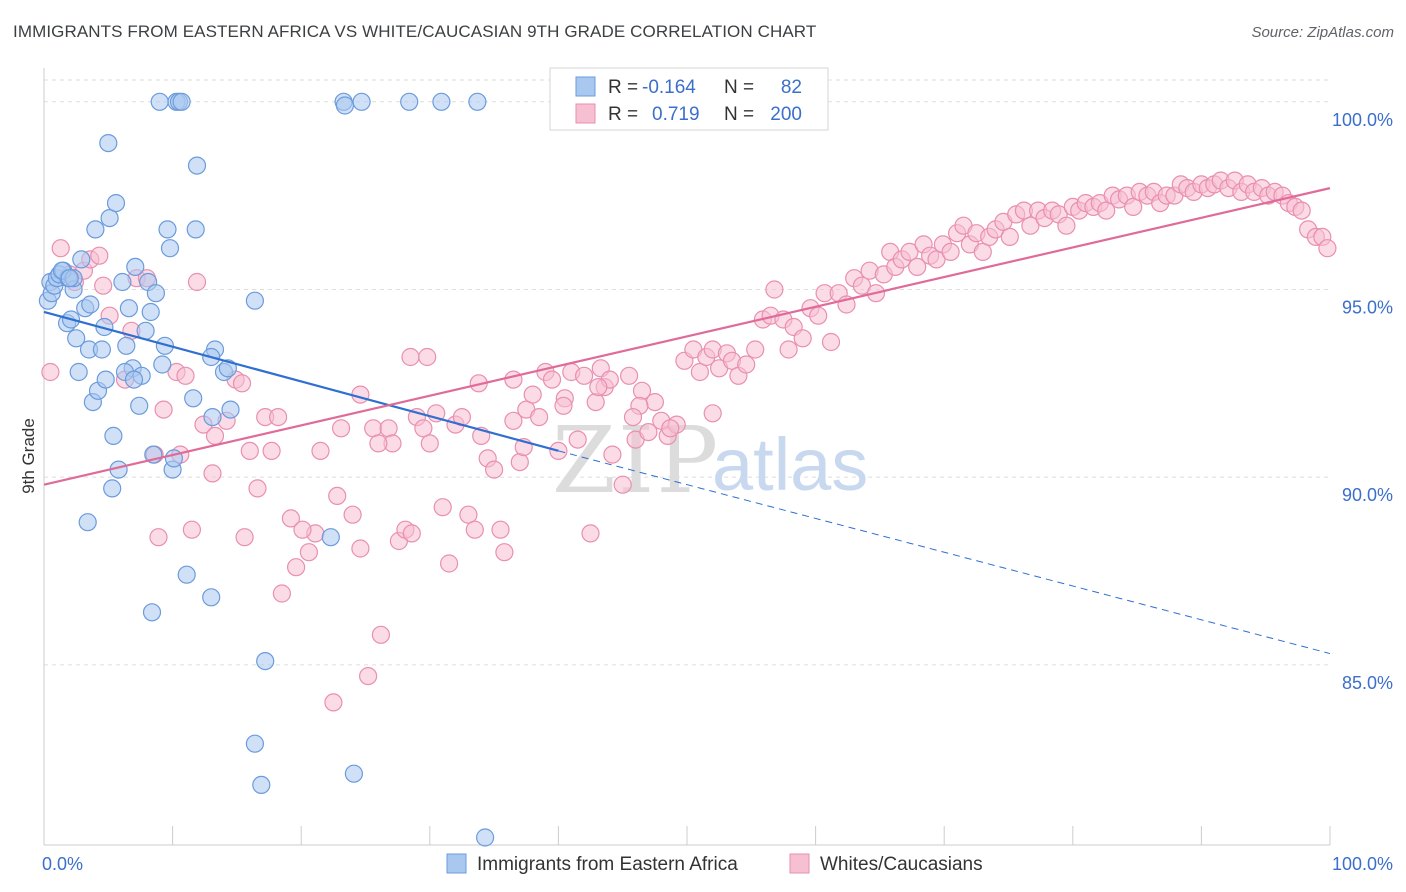 Image resolution: width=1406 pixels, height=892 pixels. I want to click on stats-r-label-pink: R =, so click(623, 114).